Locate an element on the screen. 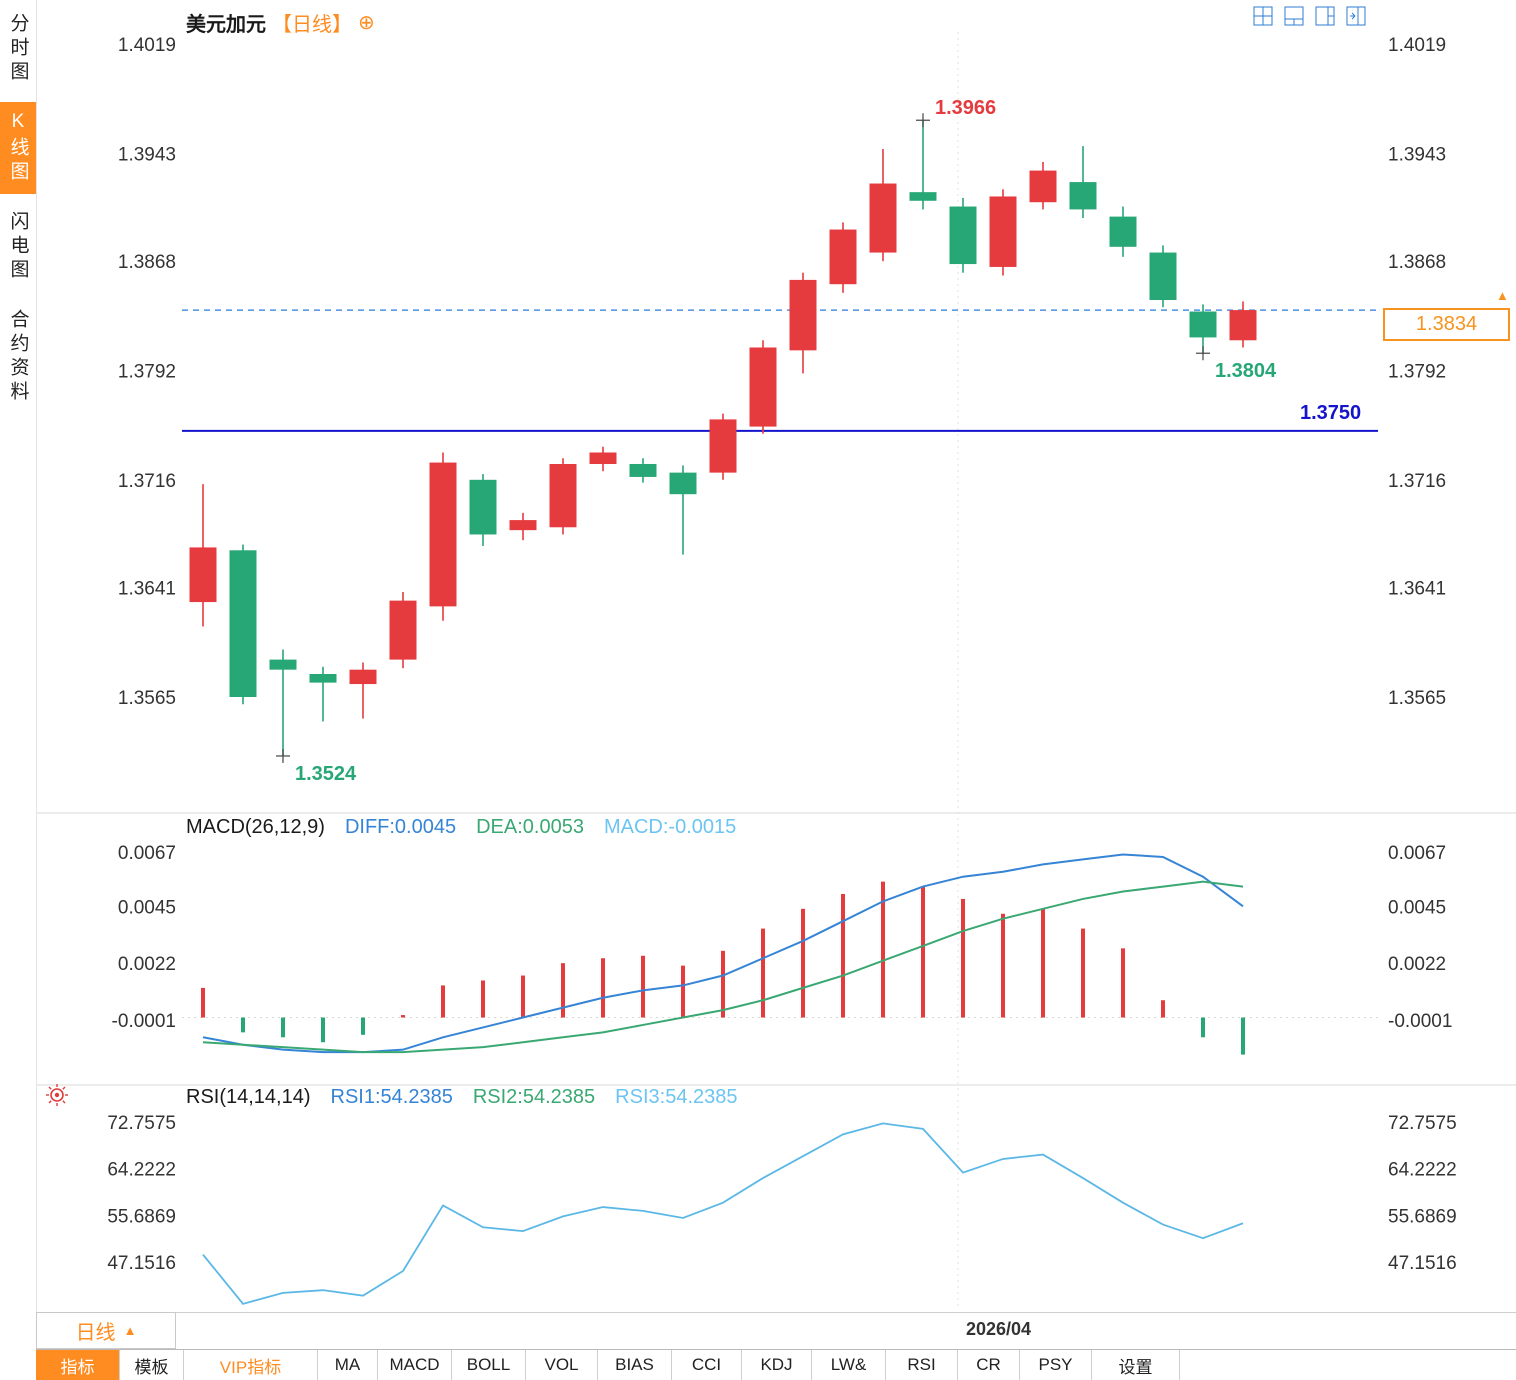  macd-axis-label-right: 0.0045 is located at coordinates (1417, 907).